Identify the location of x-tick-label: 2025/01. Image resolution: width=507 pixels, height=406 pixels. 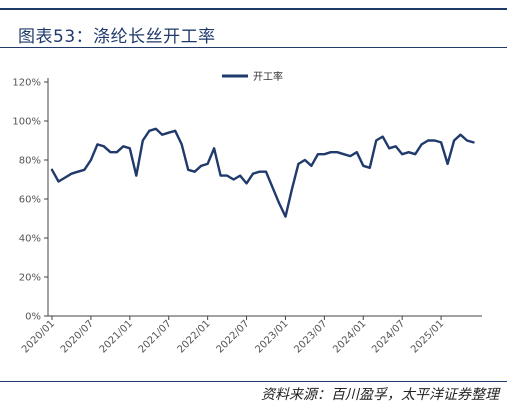
(427, 336).